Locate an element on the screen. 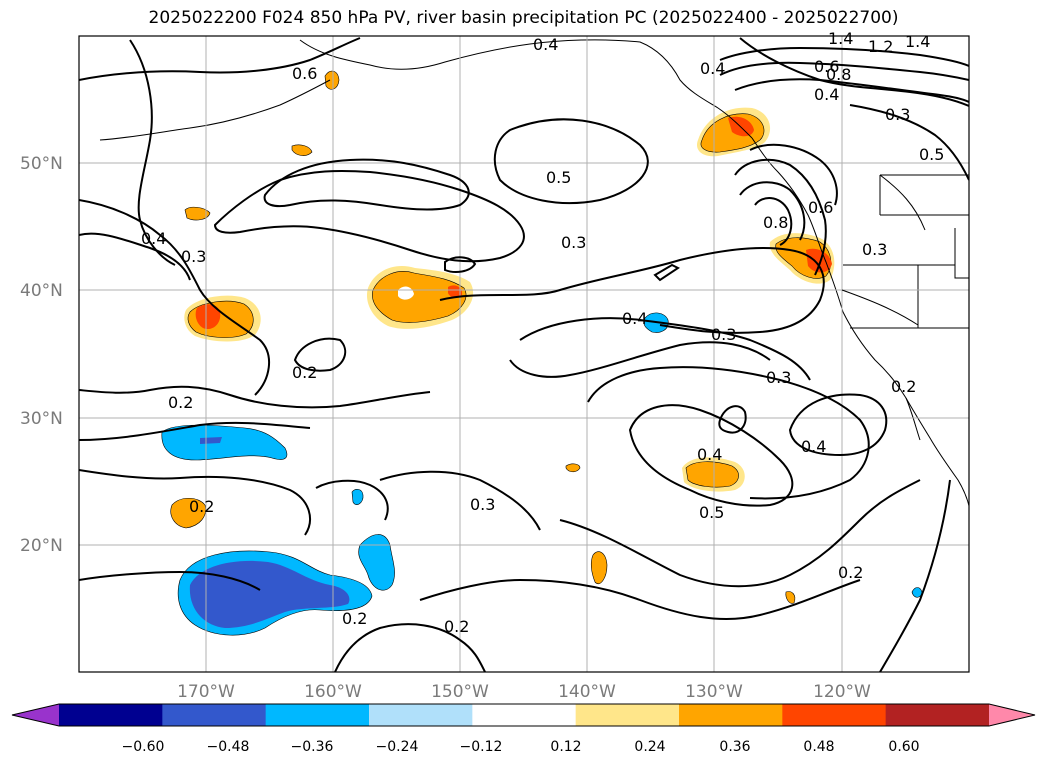 Image resolution: width=1047 pixels, height=765 pixels. lon-label: 120°W is located at coordinates (842, 692).